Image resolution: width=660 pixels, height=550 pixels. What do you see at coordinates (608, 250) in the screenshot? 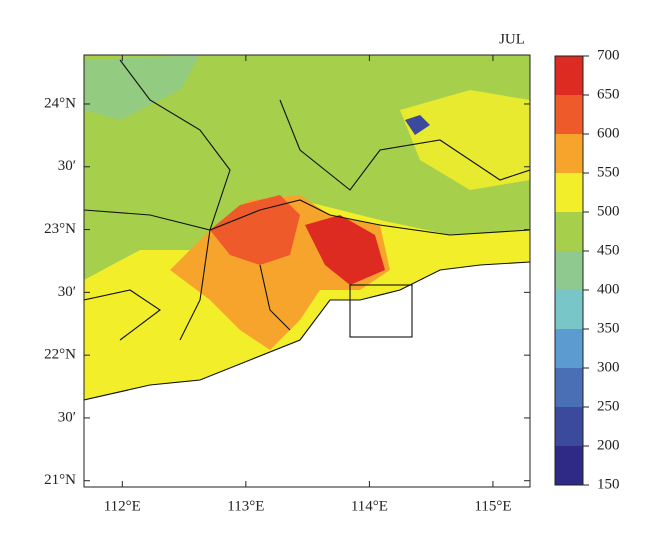
I see `colorbar-tick-label: 450` at bounding box center [608, 250].